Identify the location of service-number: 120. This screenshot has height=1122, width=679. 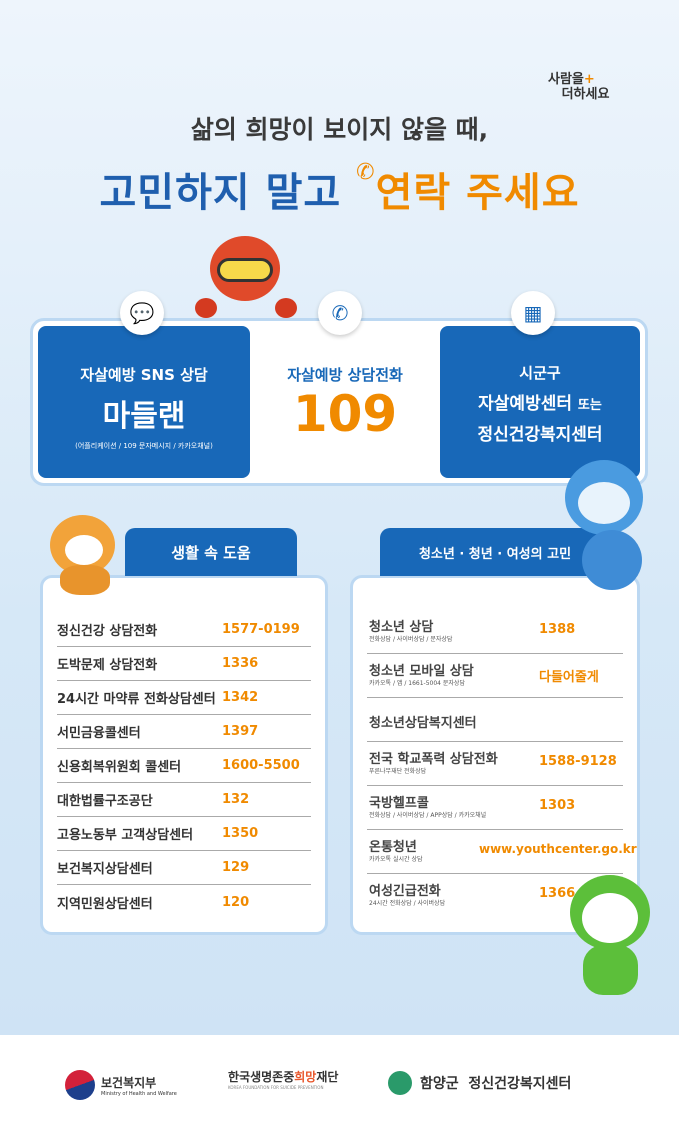
(236, 902).